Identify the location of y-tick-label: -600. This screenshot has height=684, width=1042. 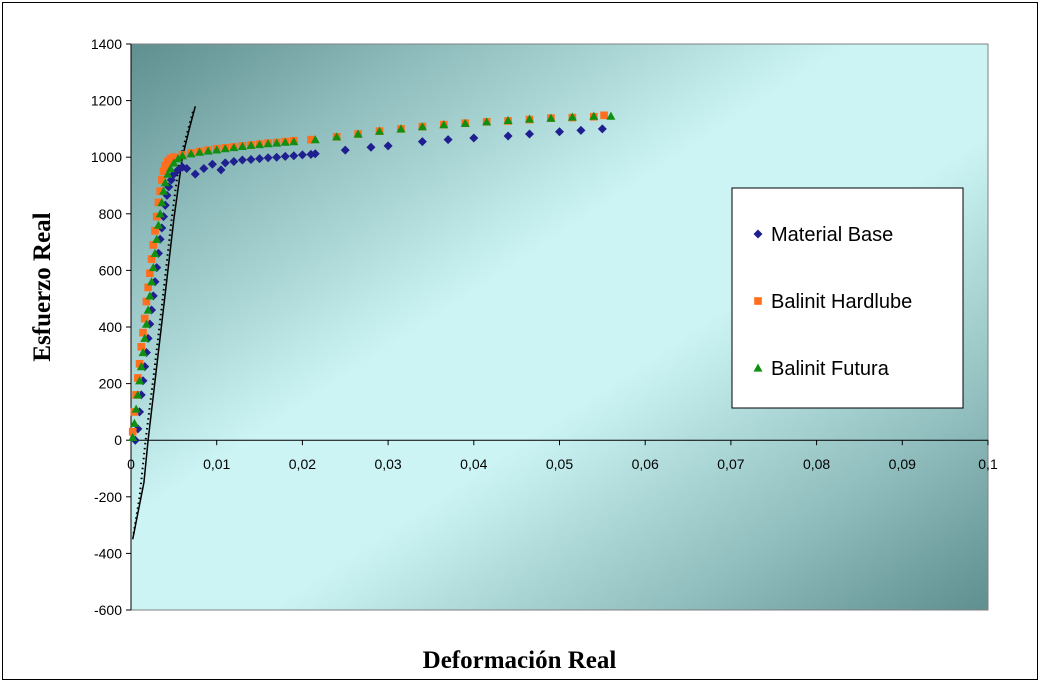
(108, 610).